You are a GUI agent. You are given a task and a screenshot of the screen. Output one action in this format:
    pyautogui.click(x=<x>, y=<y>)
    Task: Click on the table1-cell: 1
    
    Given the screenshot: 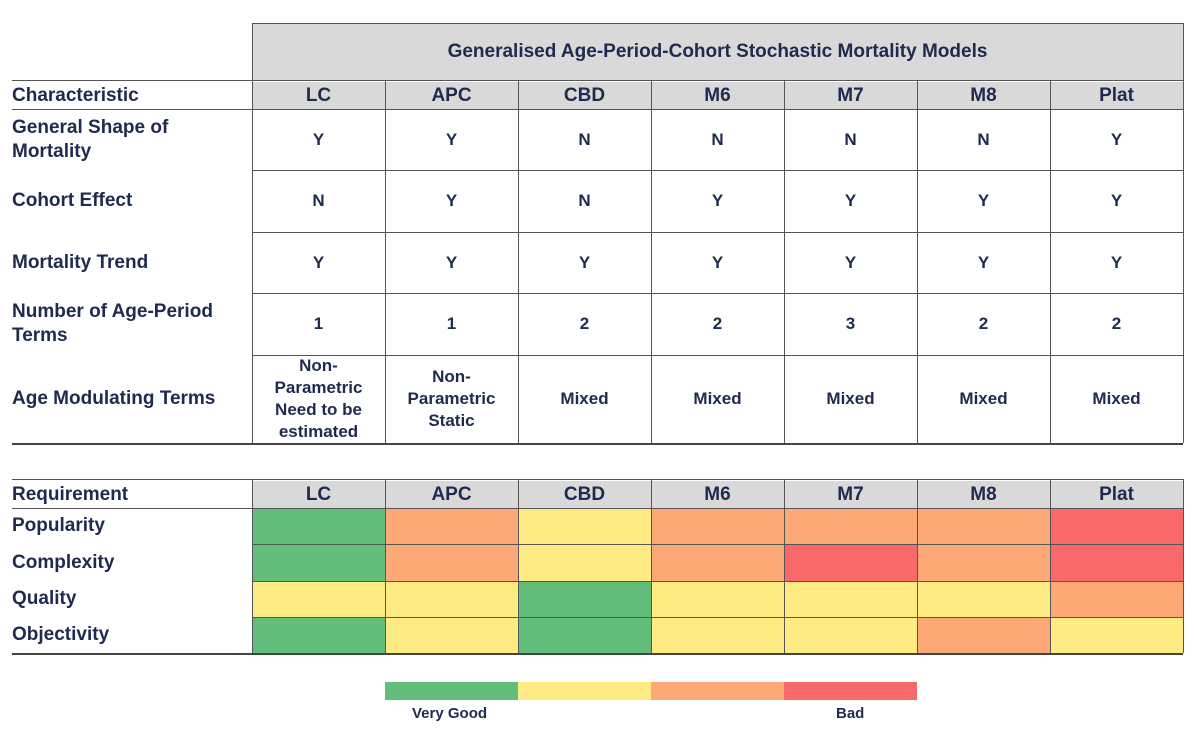 What is the action you would take?
    pyautogui.click(x=451, y=323)
    